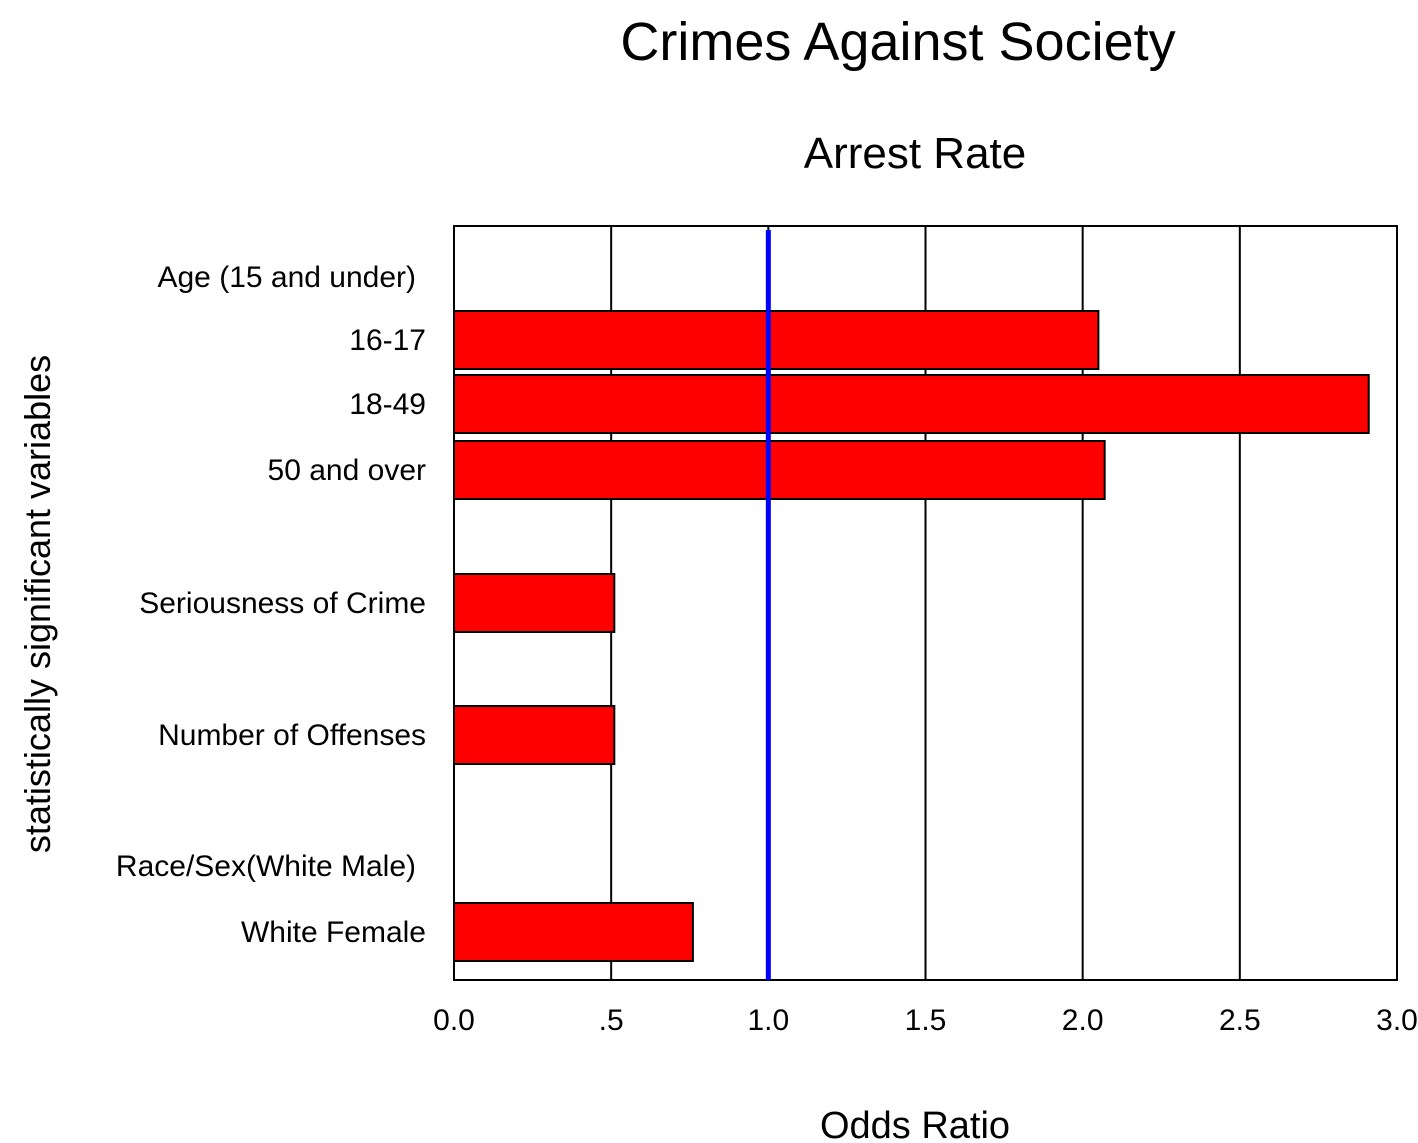  What do you see at coordinates (915, 153) in the screenshot?
I see `chart-subtitle: Arrest Rate` at bounding box center [915, 153].